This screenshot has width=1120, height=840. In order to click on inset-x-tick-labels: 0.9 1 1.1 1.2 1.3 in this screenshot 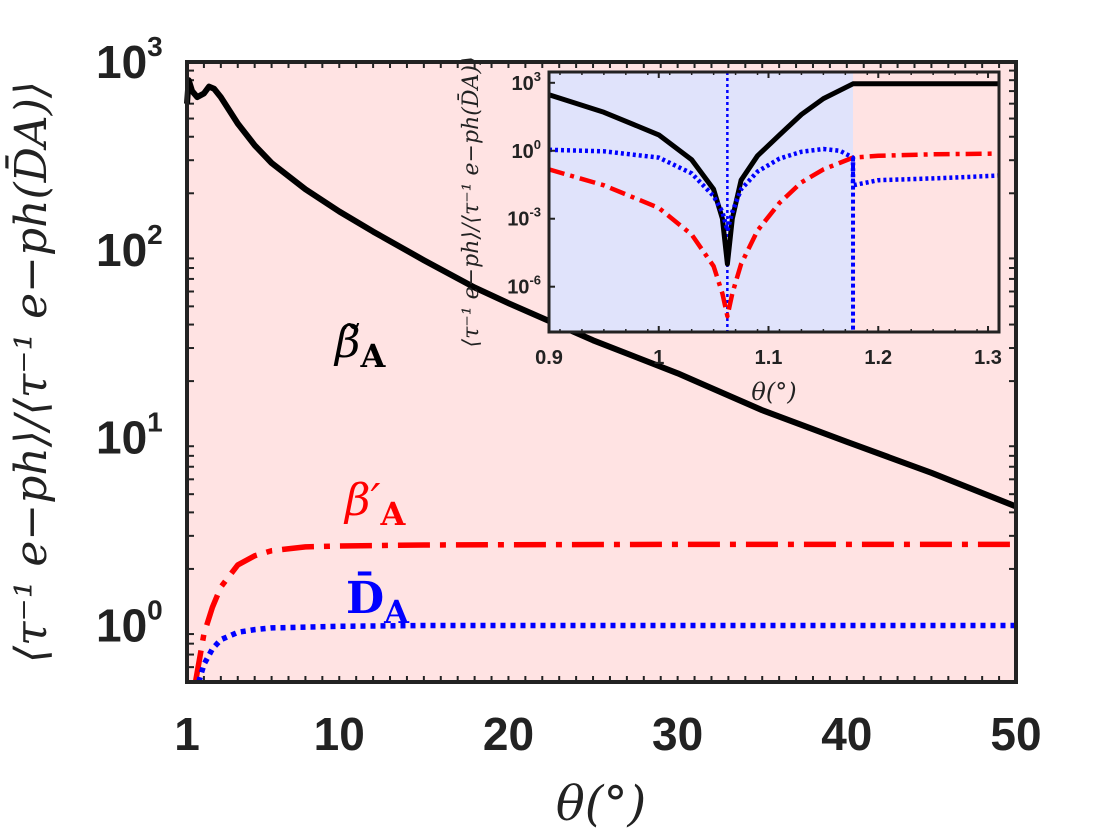, I will do `click(768, 220)`.